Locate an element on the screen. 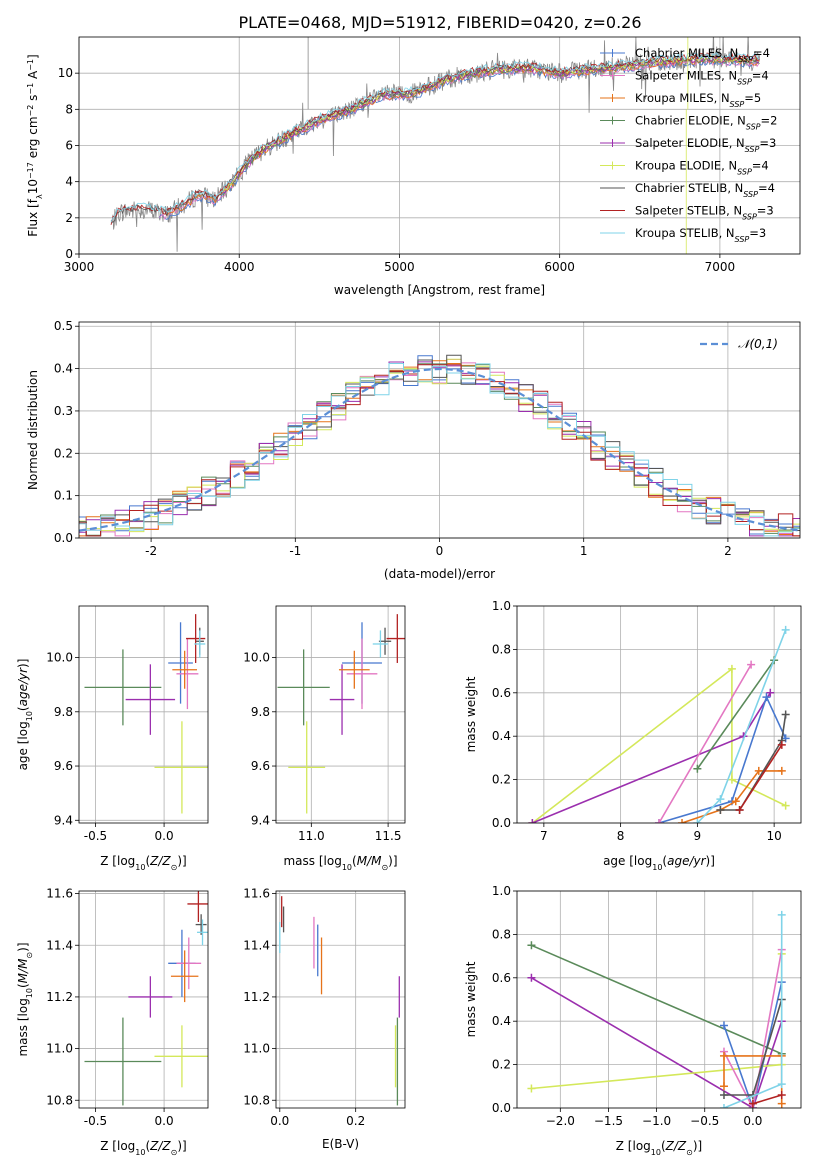  x-tick-label: 7000 is located at coordinates (720, 267).